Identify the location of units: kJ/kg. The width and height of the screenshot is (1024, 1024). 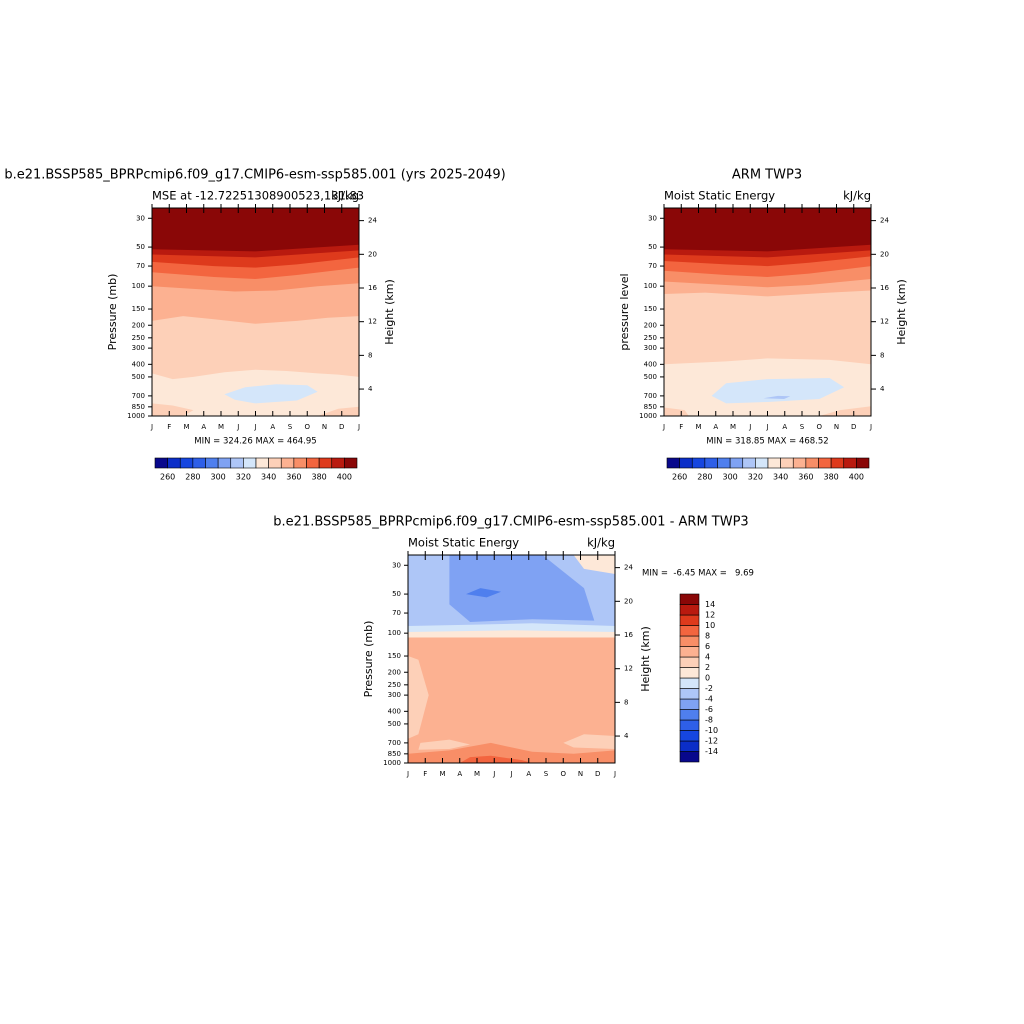
(857, 196).